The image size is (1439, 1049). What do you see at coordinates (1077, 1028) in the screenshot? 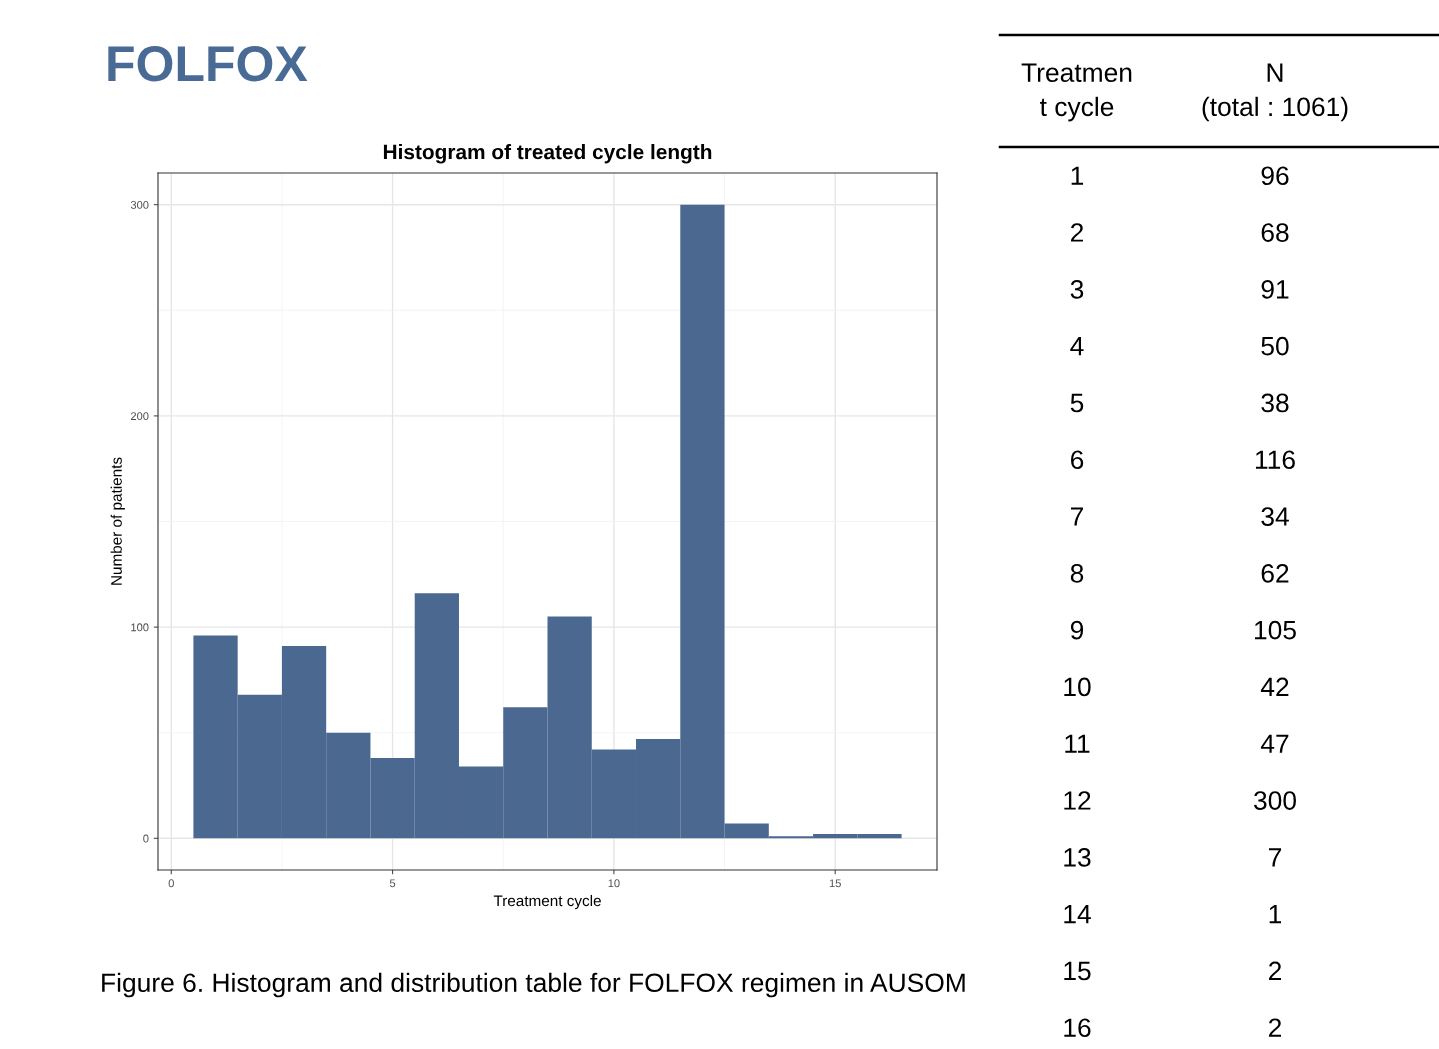
I see `text: 16` at bounding box center [1077, 1028].